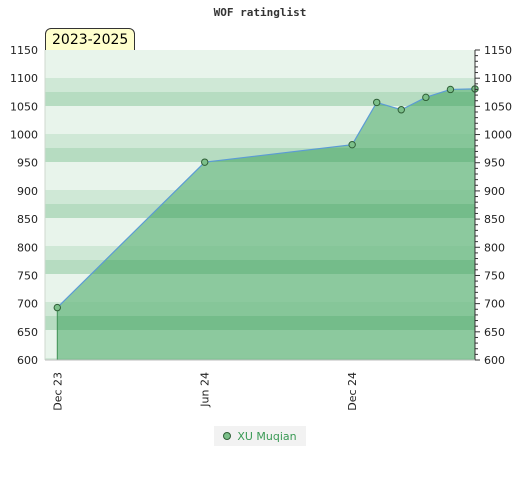  I want to click on y-tick-label-right: 600, so click(494, 360).